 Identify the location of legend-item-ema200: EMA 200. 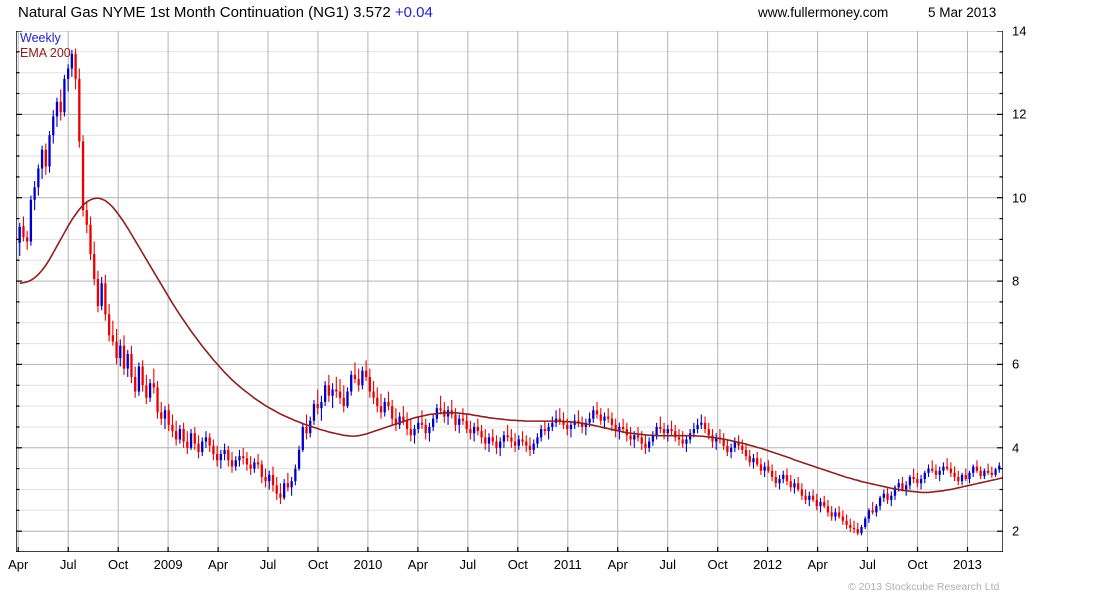
(45, 53).